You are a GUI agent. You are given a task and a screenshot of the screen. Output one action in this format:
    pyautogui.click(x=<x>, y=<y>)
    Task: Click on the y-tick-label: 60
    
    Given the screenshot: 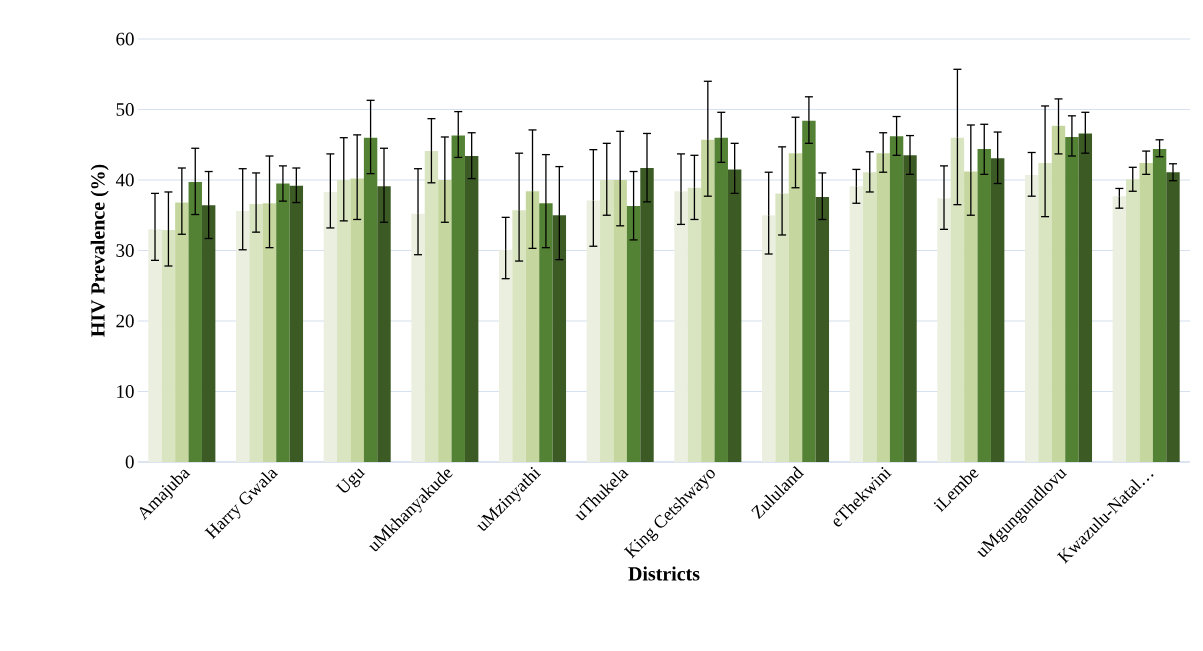 What is the action you would take?
    pyautogui.click(x=125, y=39)
    